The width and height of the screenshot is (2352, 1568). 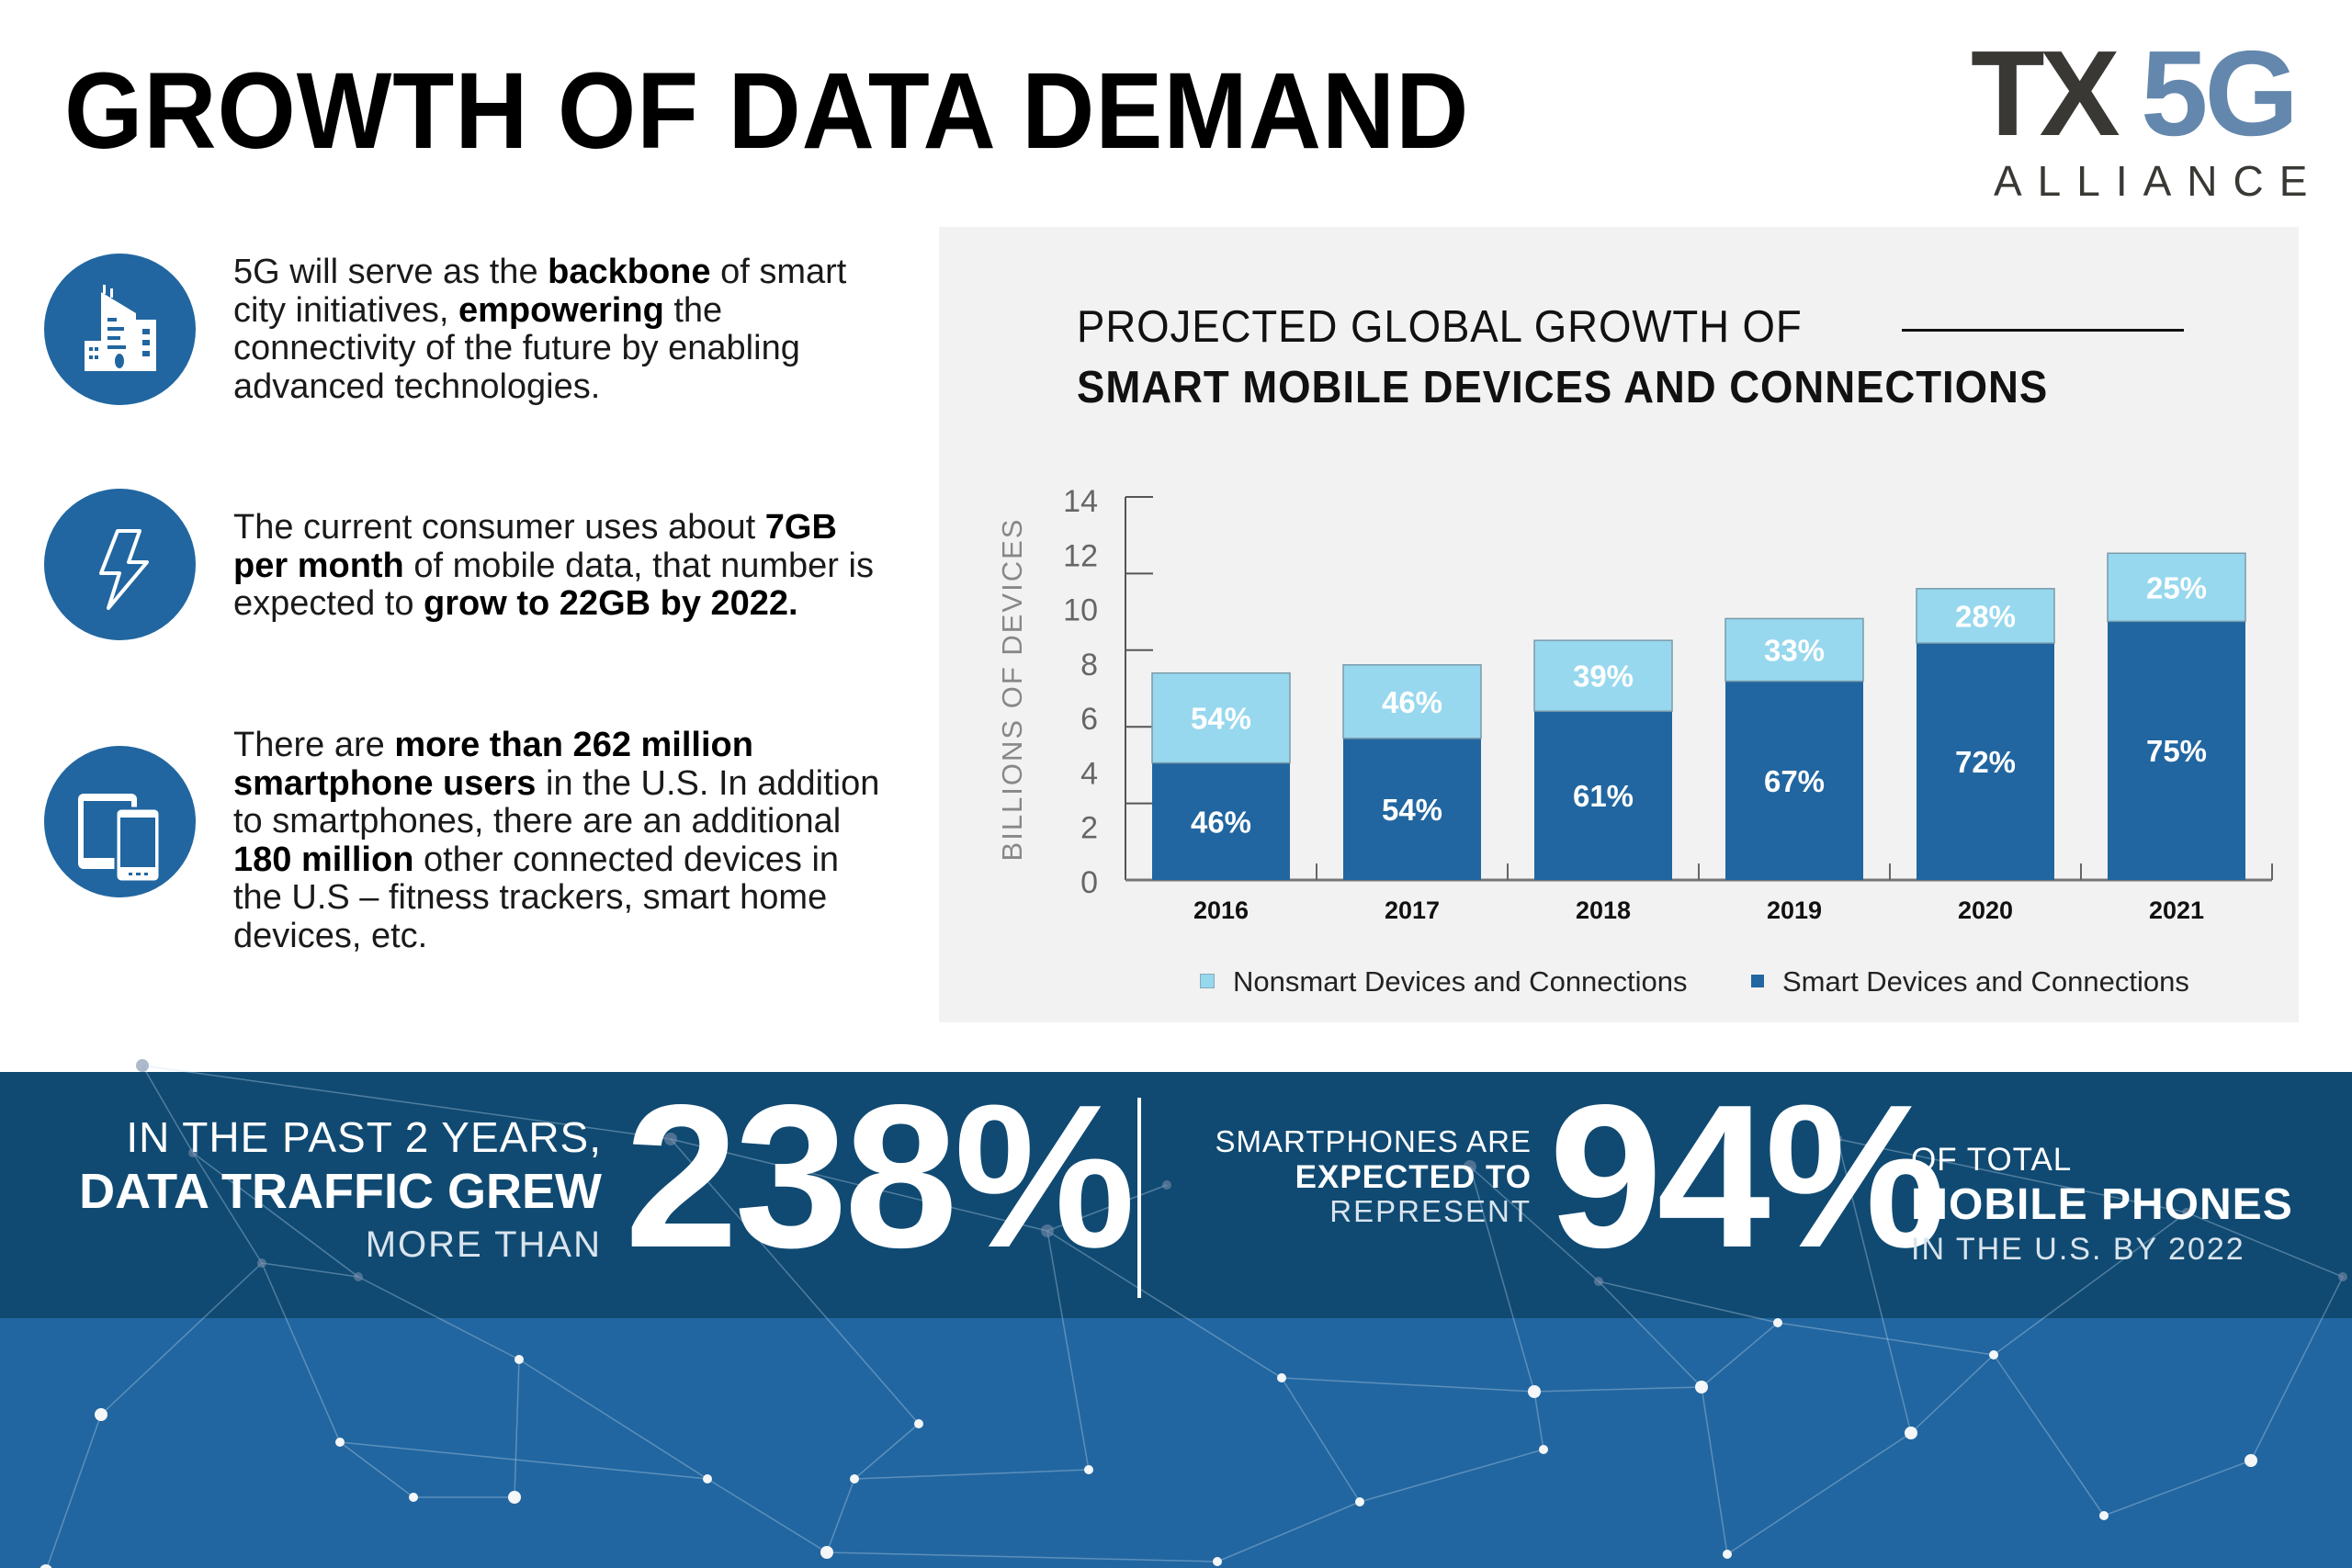 What do you see at coordinates (2136, 117) in the screenshot?
I see `tx5g-alliance-logo: TX 5G ALLIANCE` at bounding box center [2136, 117].